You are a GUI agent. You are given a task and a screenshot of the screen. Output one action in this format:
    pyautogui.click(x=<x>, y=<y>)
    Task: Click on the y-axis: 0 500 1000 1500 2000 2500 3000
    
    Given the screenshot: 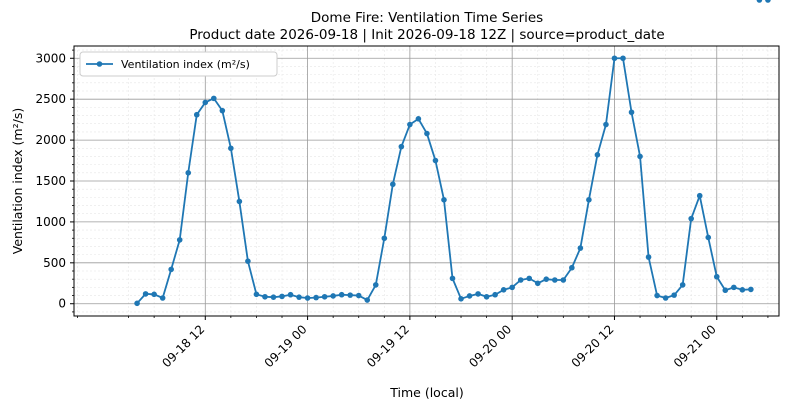 What is the action you would take?
    pyautogui.click(x=54, y=181)
    